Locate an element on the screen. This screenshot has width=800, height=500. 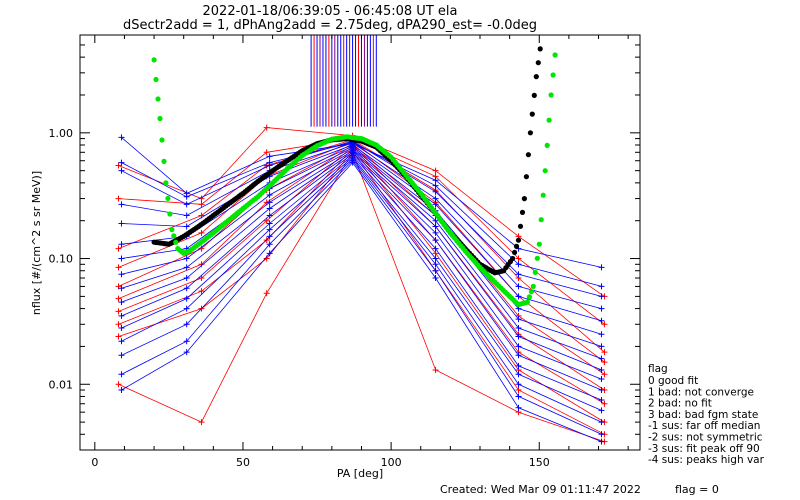
y-axis-label: nflux [#/(cm^2 s sr MeV)] is located at coordinates (36, 243).